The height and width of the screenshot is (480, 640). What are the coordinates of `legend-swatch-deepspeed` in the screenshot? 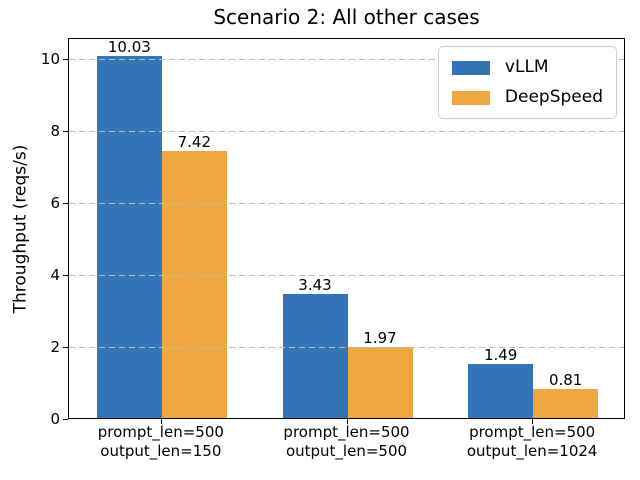 It's located at (470, 97).